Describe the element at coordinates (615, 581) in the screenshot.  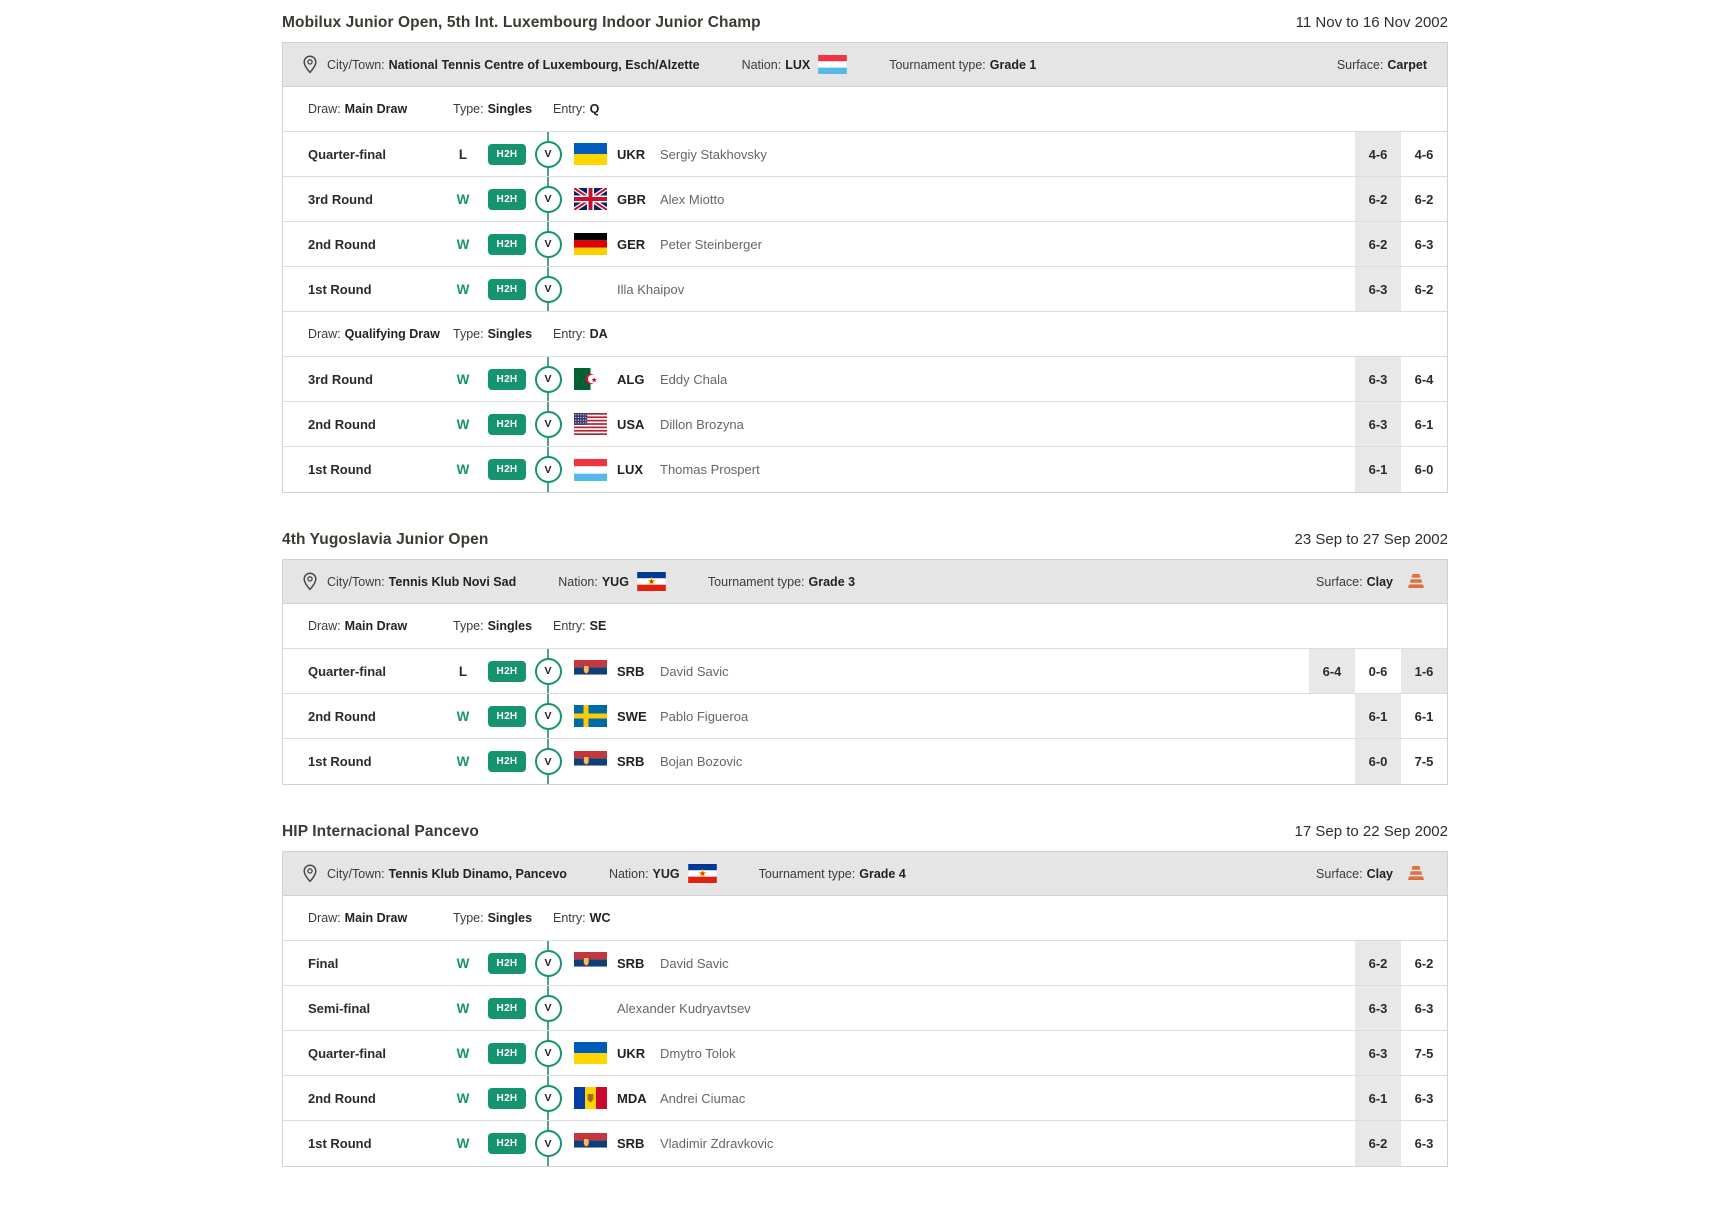
I see `nation-value: YUG` at that location.